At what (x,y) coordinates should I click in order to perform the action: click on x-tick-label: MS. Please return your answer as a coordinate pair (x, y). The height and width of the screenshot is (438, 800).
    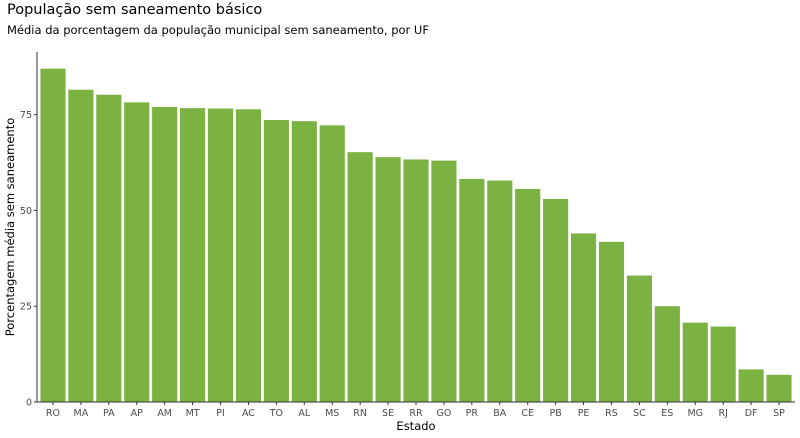
    Looking at the image, I should click on (332, 413).